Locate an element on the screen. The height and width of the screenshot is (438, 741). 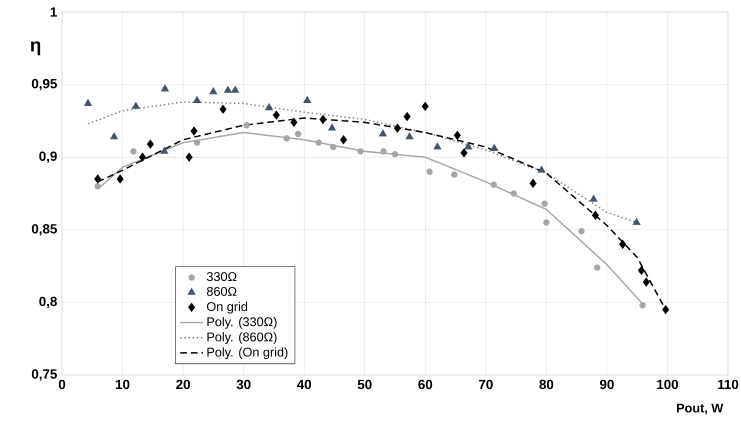
x-tick-label: 60 is located at coordinates (425, 385).